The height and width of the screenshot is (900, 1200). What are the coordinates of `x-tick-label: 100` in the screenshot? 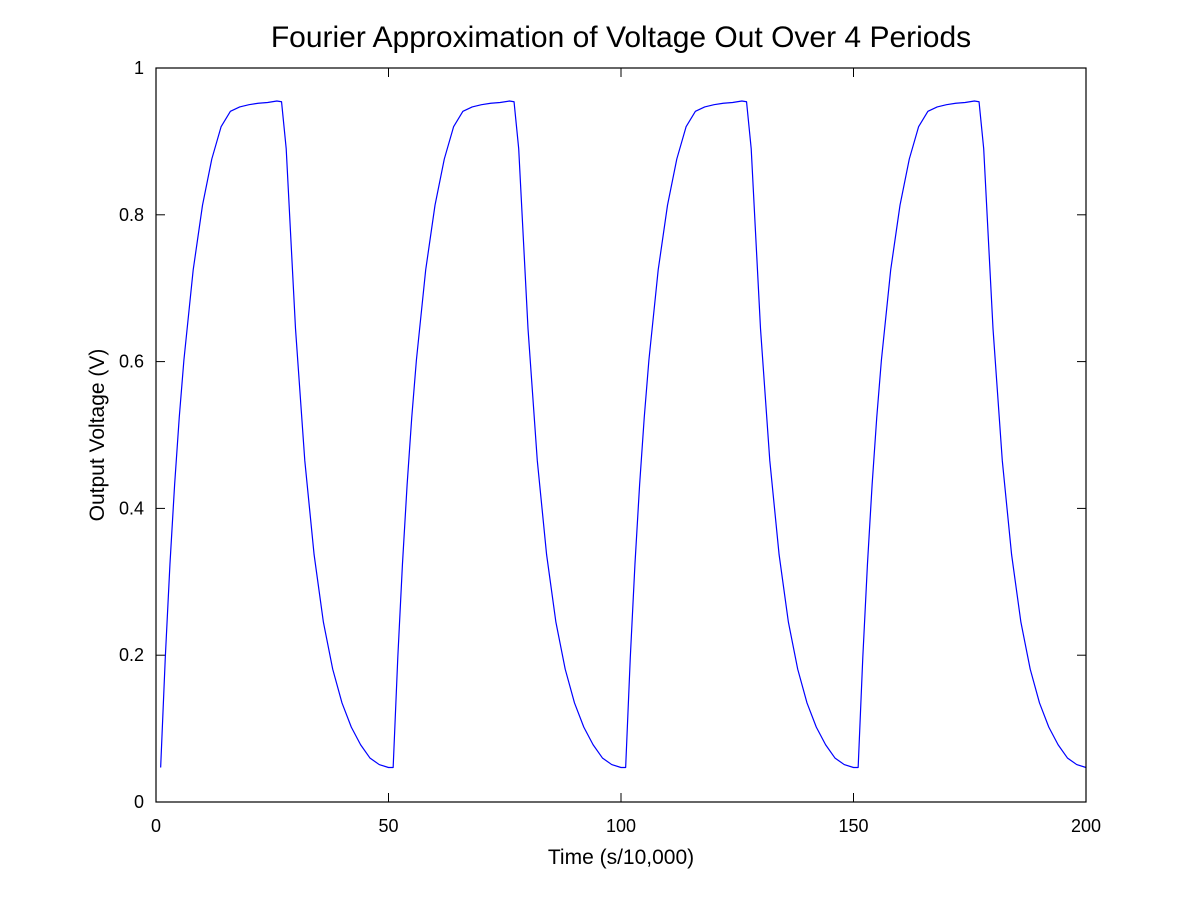 It's located at (621, 826).